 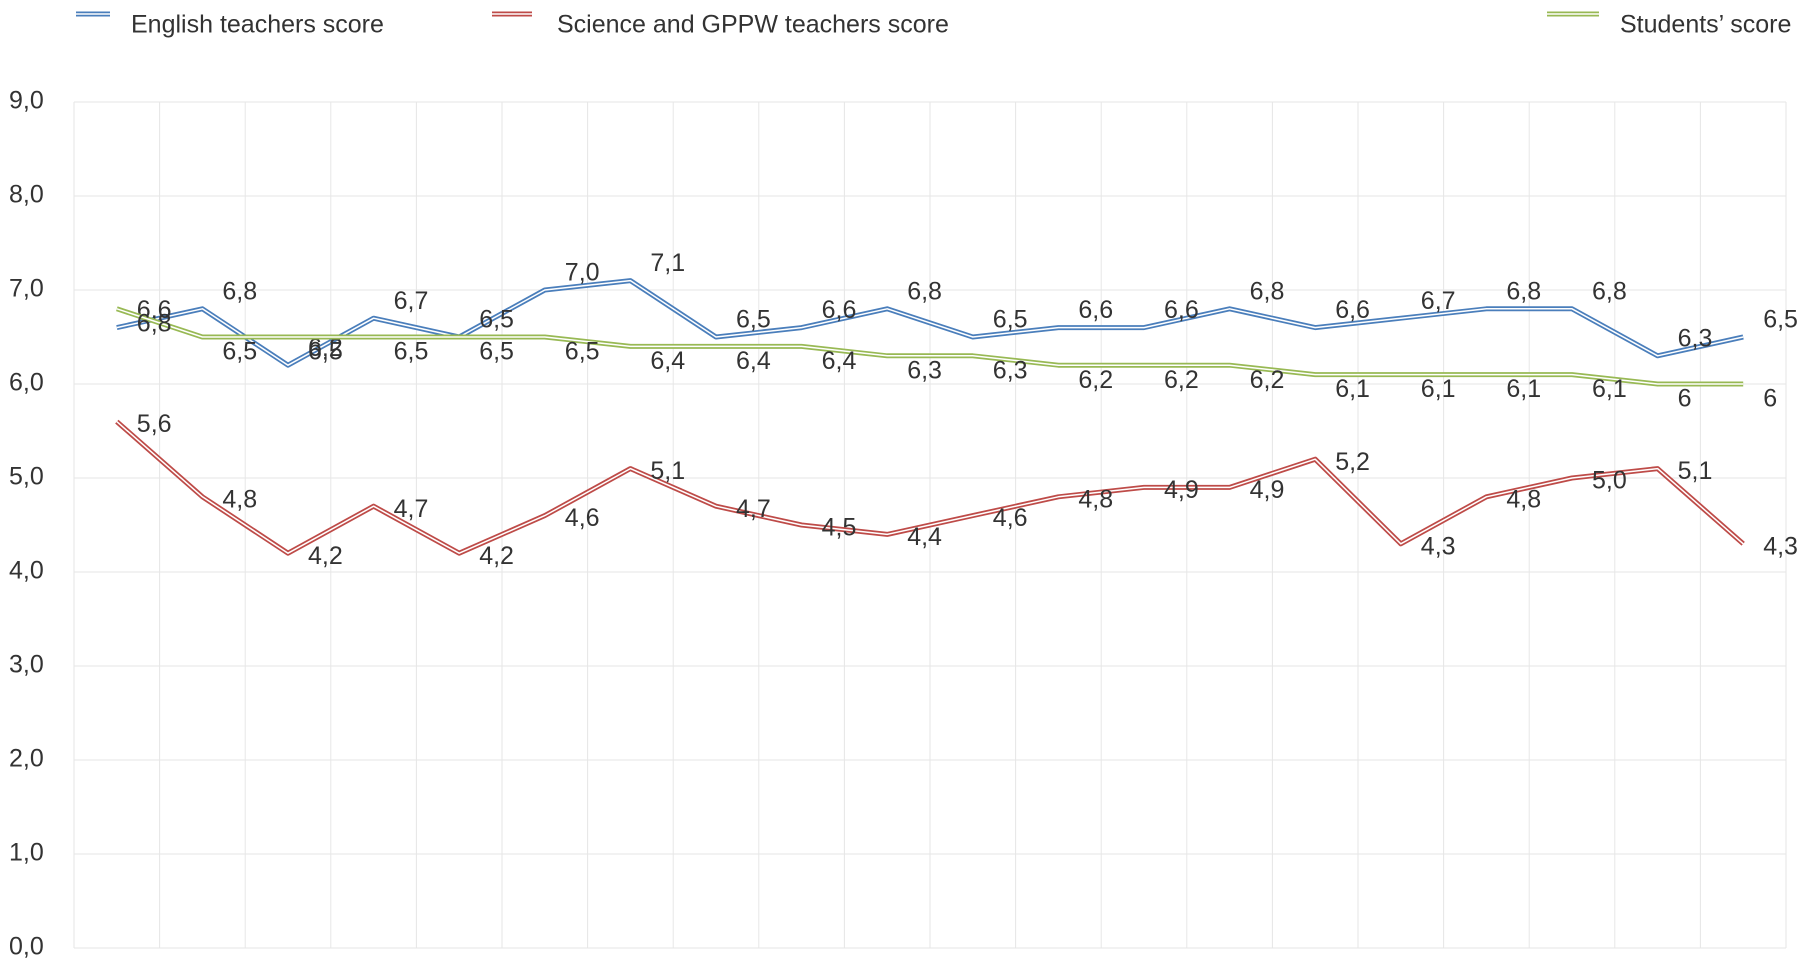 I want to click on data-label: 7,1, so click(x=667, y=263).